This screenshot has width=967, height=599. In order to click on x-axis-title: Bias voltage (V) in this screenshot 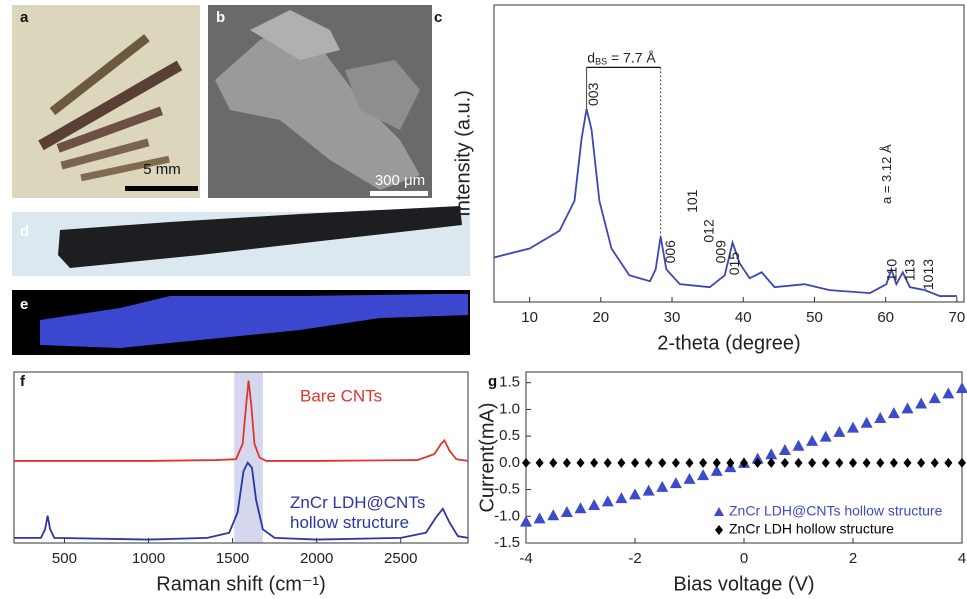, I will do `click(743, 584)`.